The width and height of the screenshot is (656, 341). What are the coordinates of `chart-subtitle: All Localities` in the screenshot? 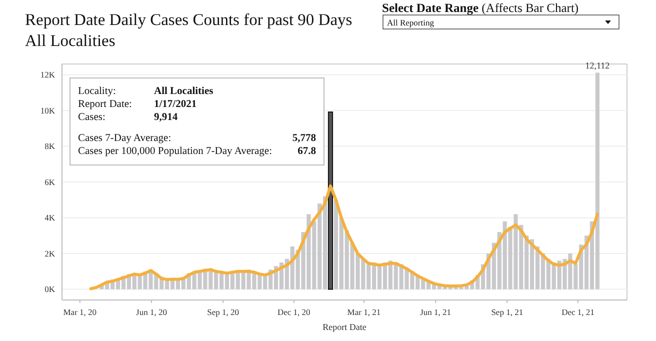 It's located at (70, 40).